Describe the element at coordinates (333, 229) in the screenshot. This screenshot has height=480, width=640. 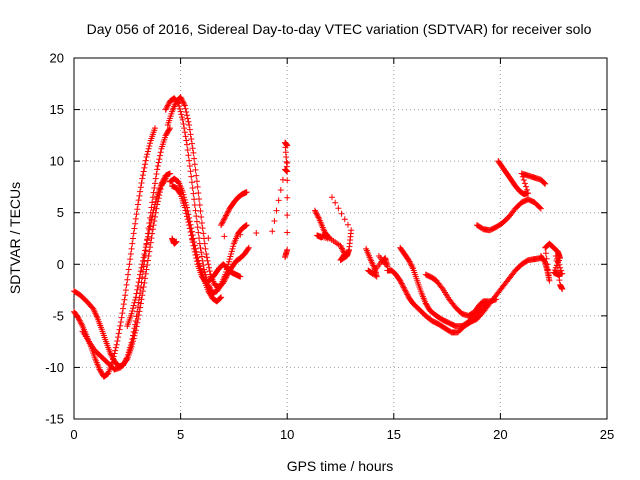
I see `series-track-k` at that location.